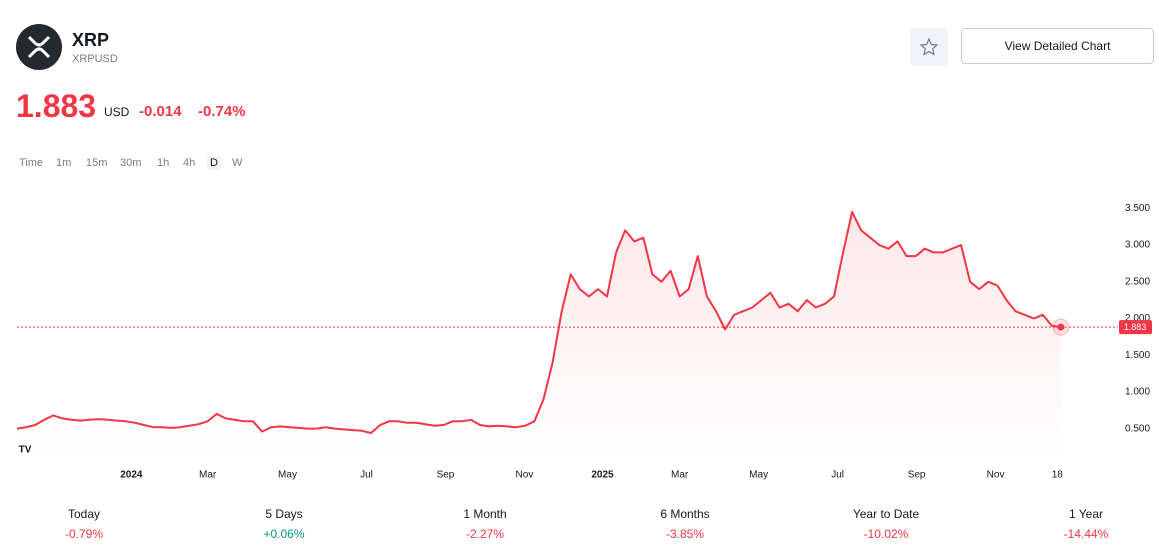 The height and width of the screenshot is (552, 1159). What do you see at coordinates (222, 111) in the screenshot?
I see `change-percent: -0.74%` at bounding box center [222, 111].